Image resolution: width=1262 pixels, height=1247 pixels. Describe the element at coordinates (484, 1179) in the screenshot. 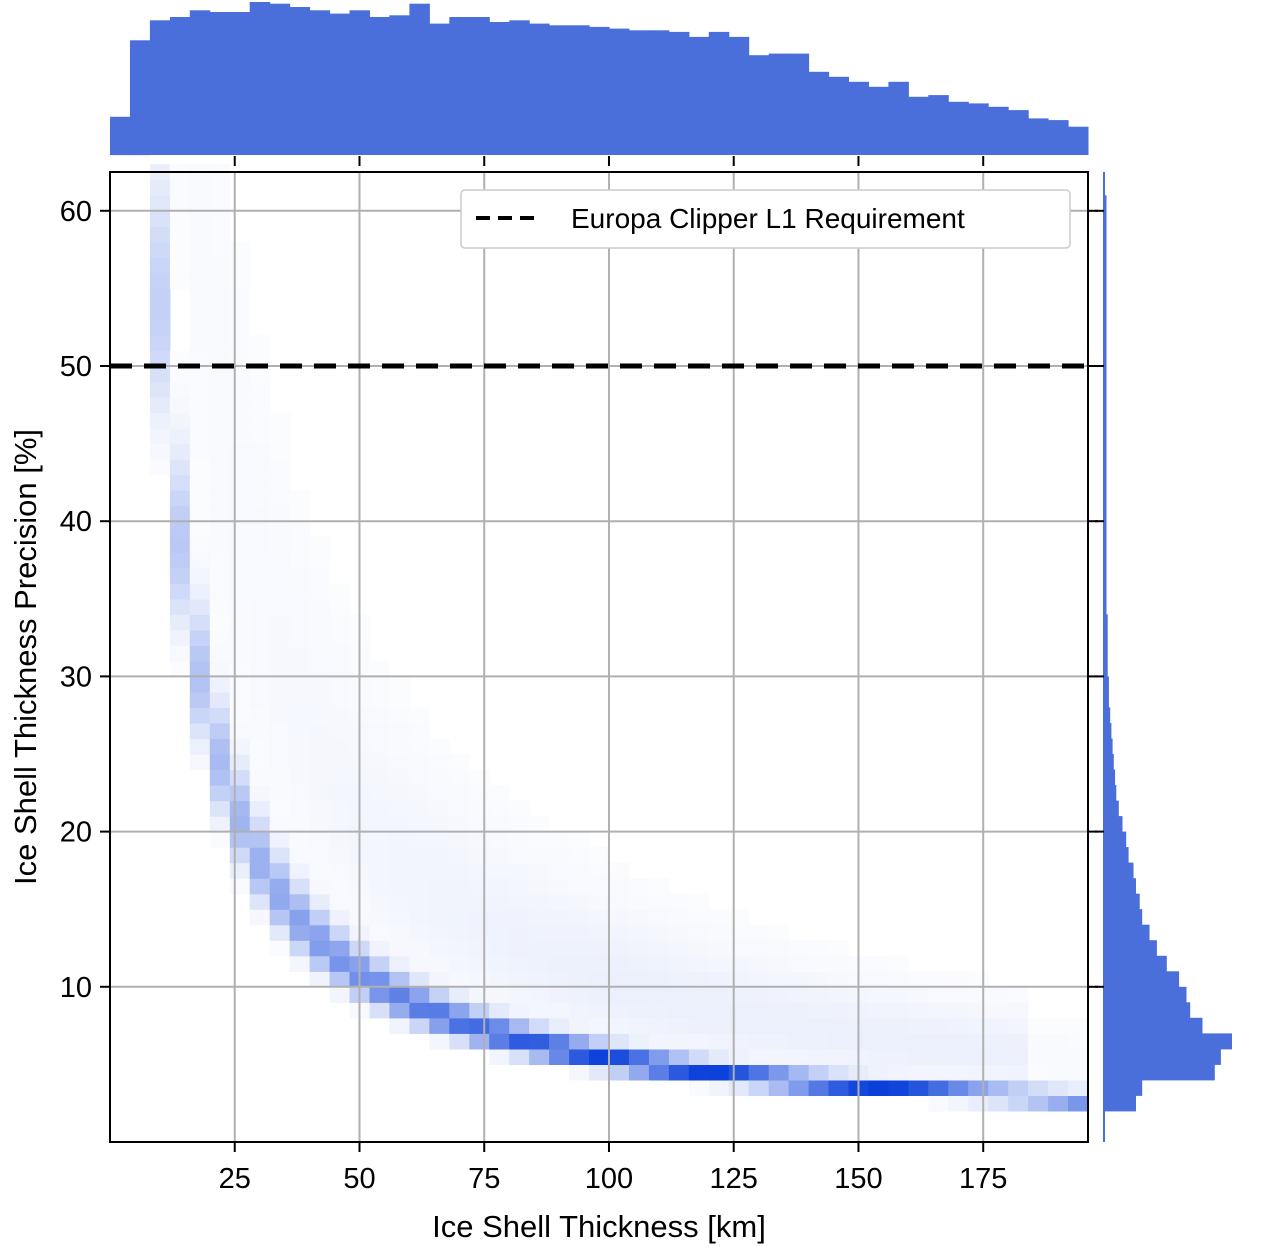

I see `x-tick-label: 75` at that location.